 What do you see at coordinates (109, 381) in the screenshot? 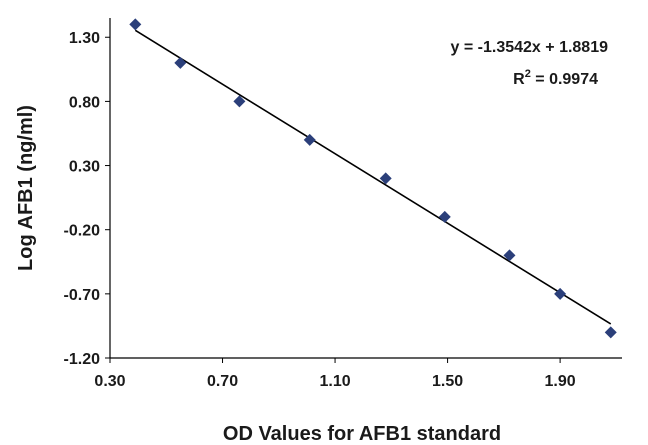
I see `x-tick-label: 0.30` at bounding box center [109, 381].